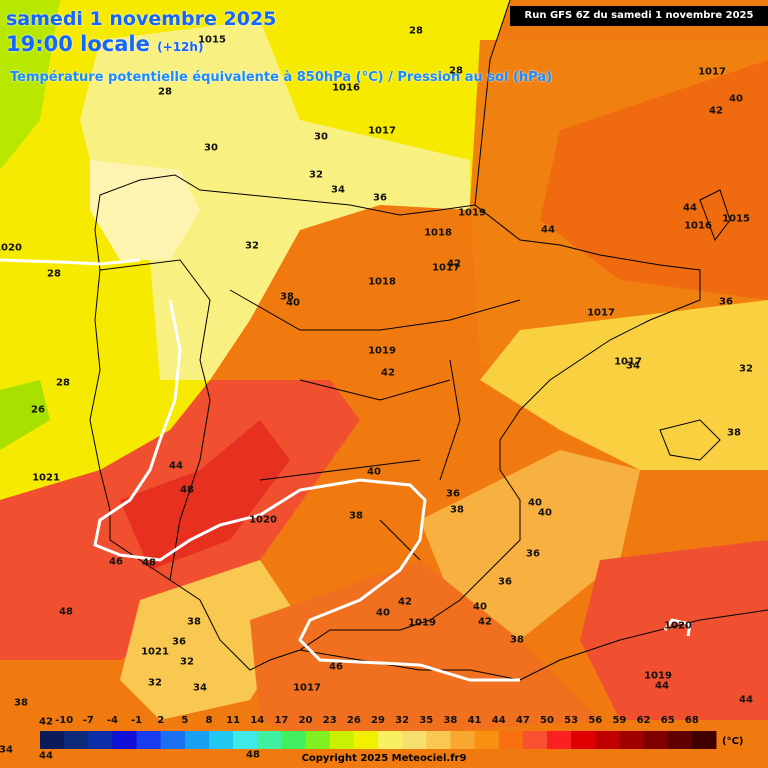 This screenshot has width=768, height=768. Describe the element at coordinates (180, 47) in the screenshot. I see `forecast-offset: (+12h)` at that location.